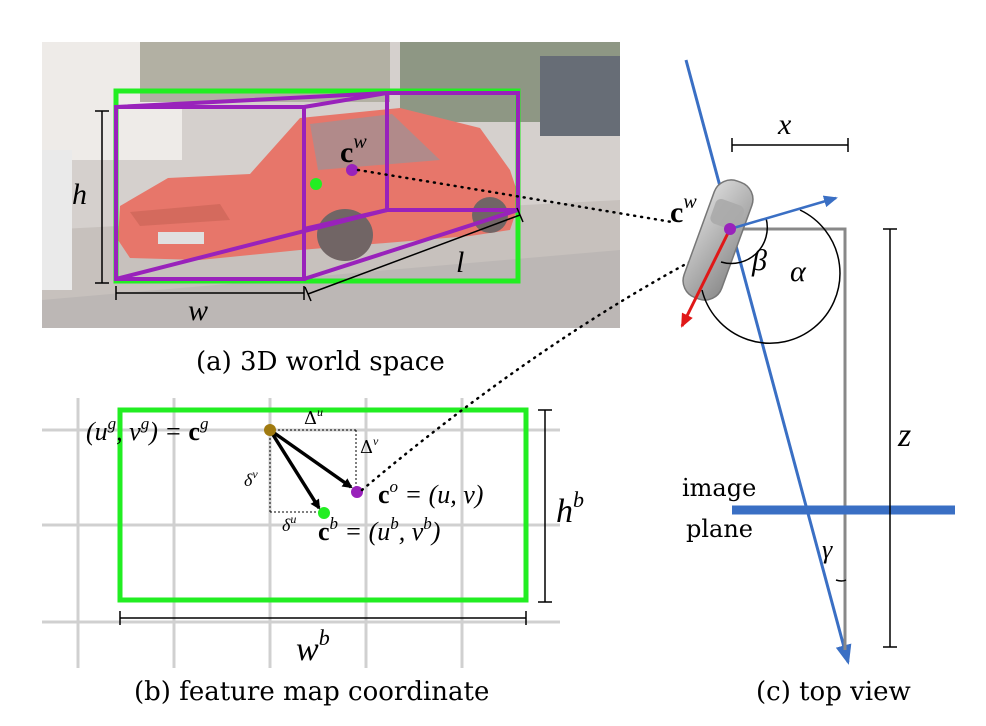 This screenshot has width=986, height=726. What do you see at coordinates (784, 124) in the screenshot?
I see `x-label: x` at bounding box center [784, 124].